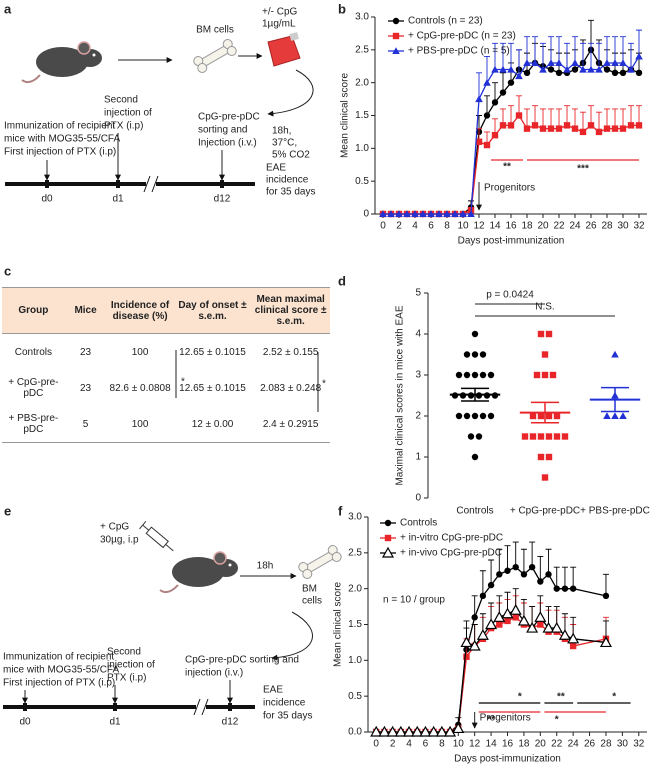 This screenshot has height=769, width=667. Describe the element at coordinates (320, 562) in the screenshot. I see `bone-icon` at that location.